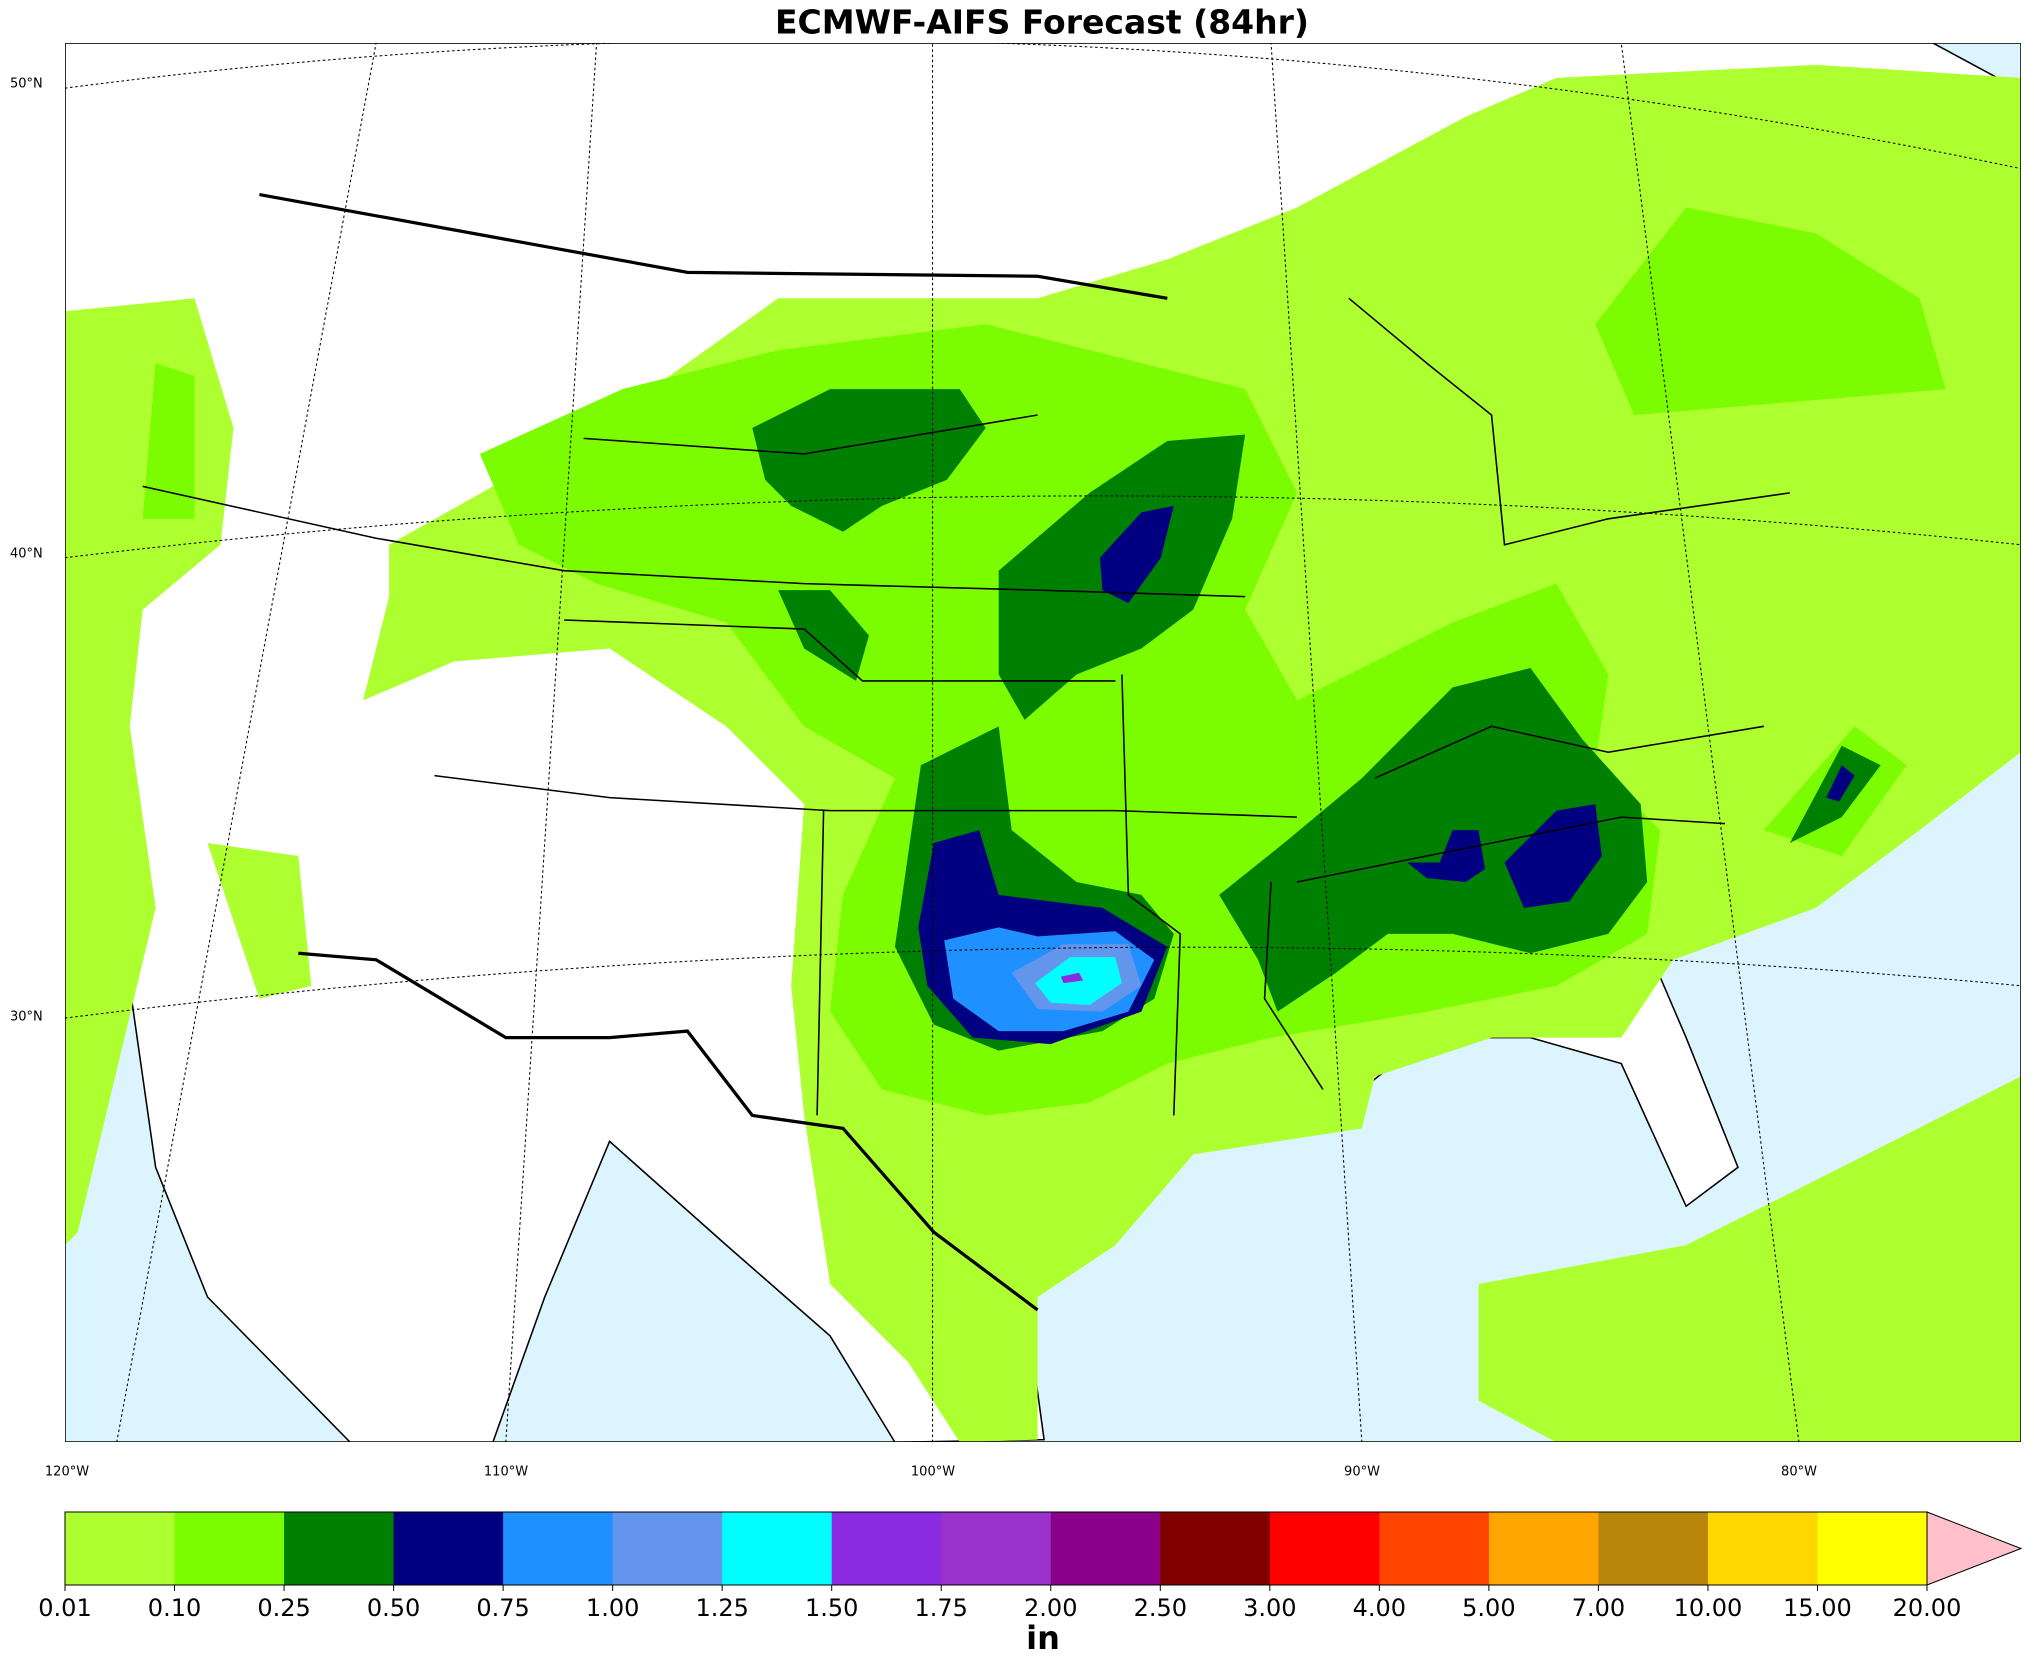 This screenshot has width=2034, height=1666. What do you see at coordinates (1042, 22) in the screenshot?
I see `map-title: ECMWF-AIFS Forecast (84hr)` at bounding box center [1042, 22].